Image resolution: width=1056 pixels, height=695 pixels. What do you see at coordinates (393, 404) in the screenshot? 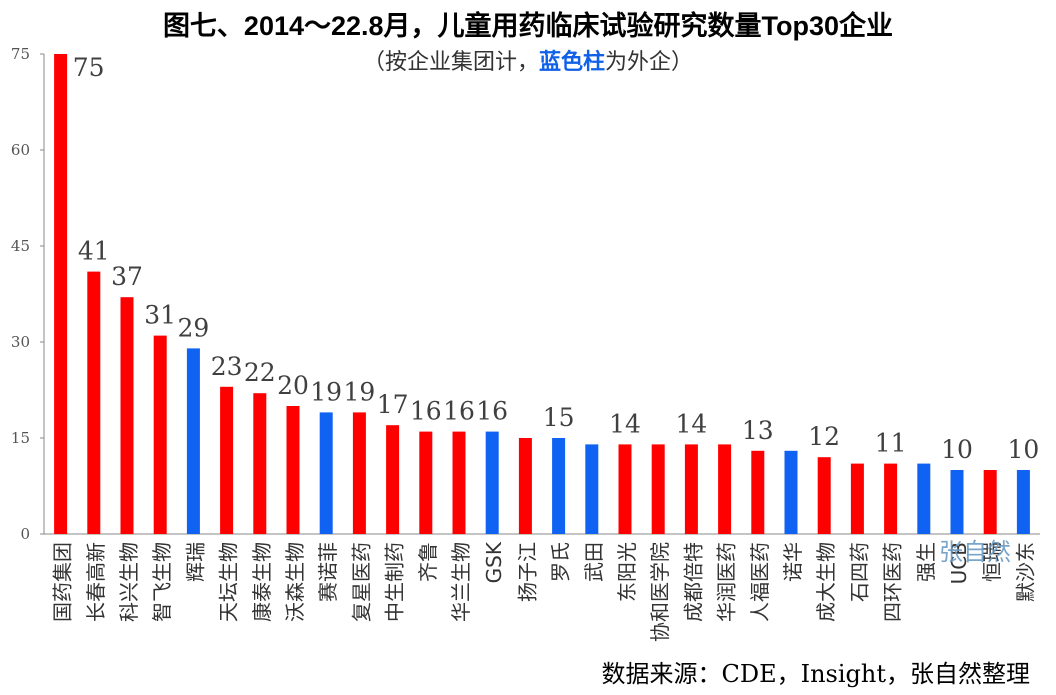
I see `data-label: 17` at bounding box center [393, 404].